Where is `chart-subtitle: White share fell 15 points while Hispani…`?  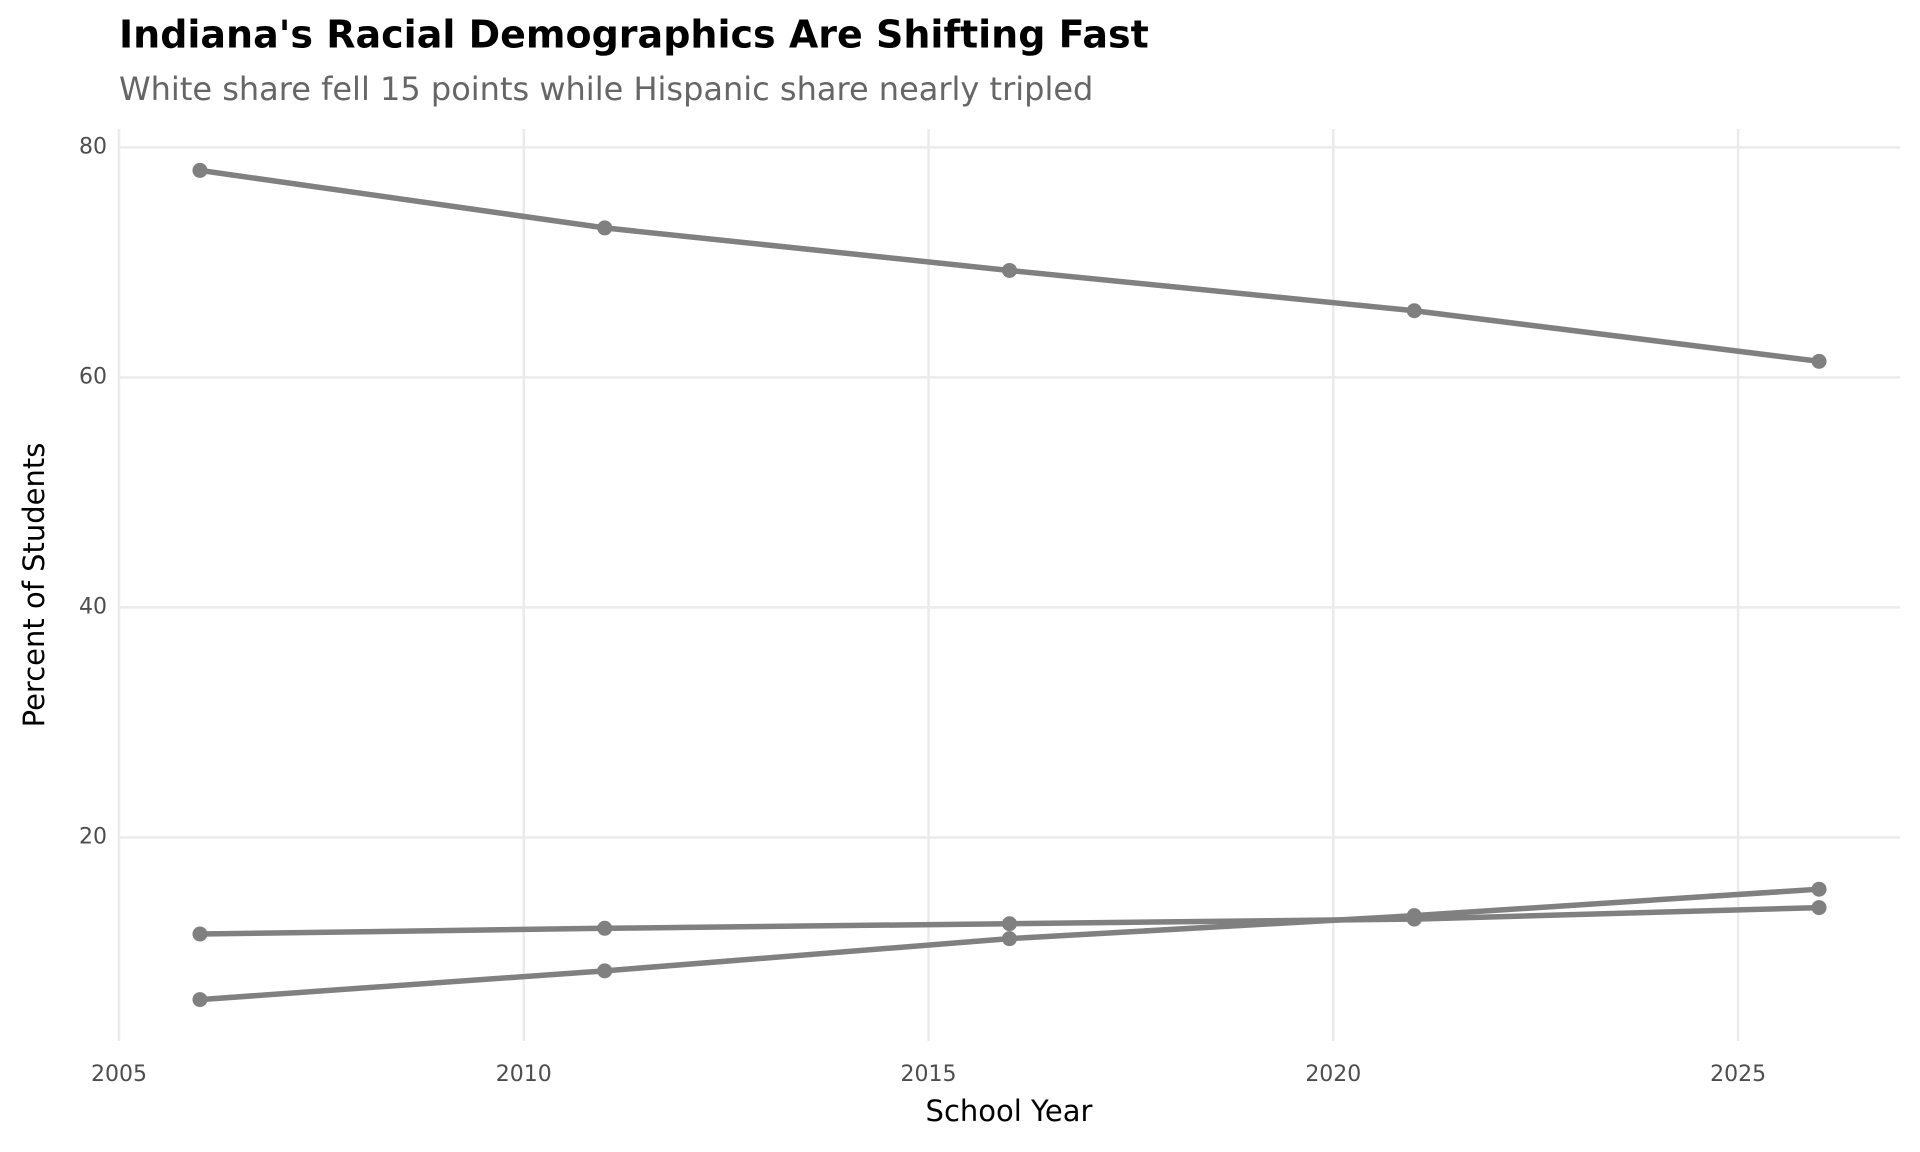
chart-subtitle: White share fell 15 points while Hispani… is located at coordinates (606, 89).